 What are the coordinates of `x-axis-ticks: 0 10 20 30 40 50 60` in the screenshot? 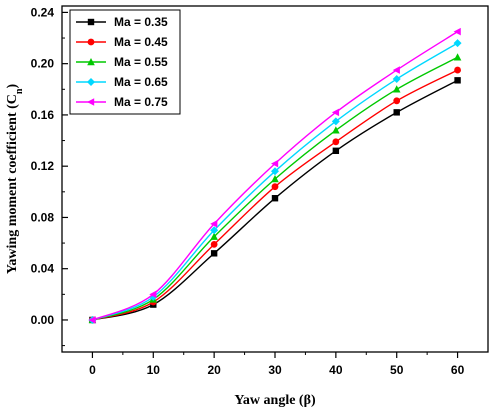 It's located at (277, 364).